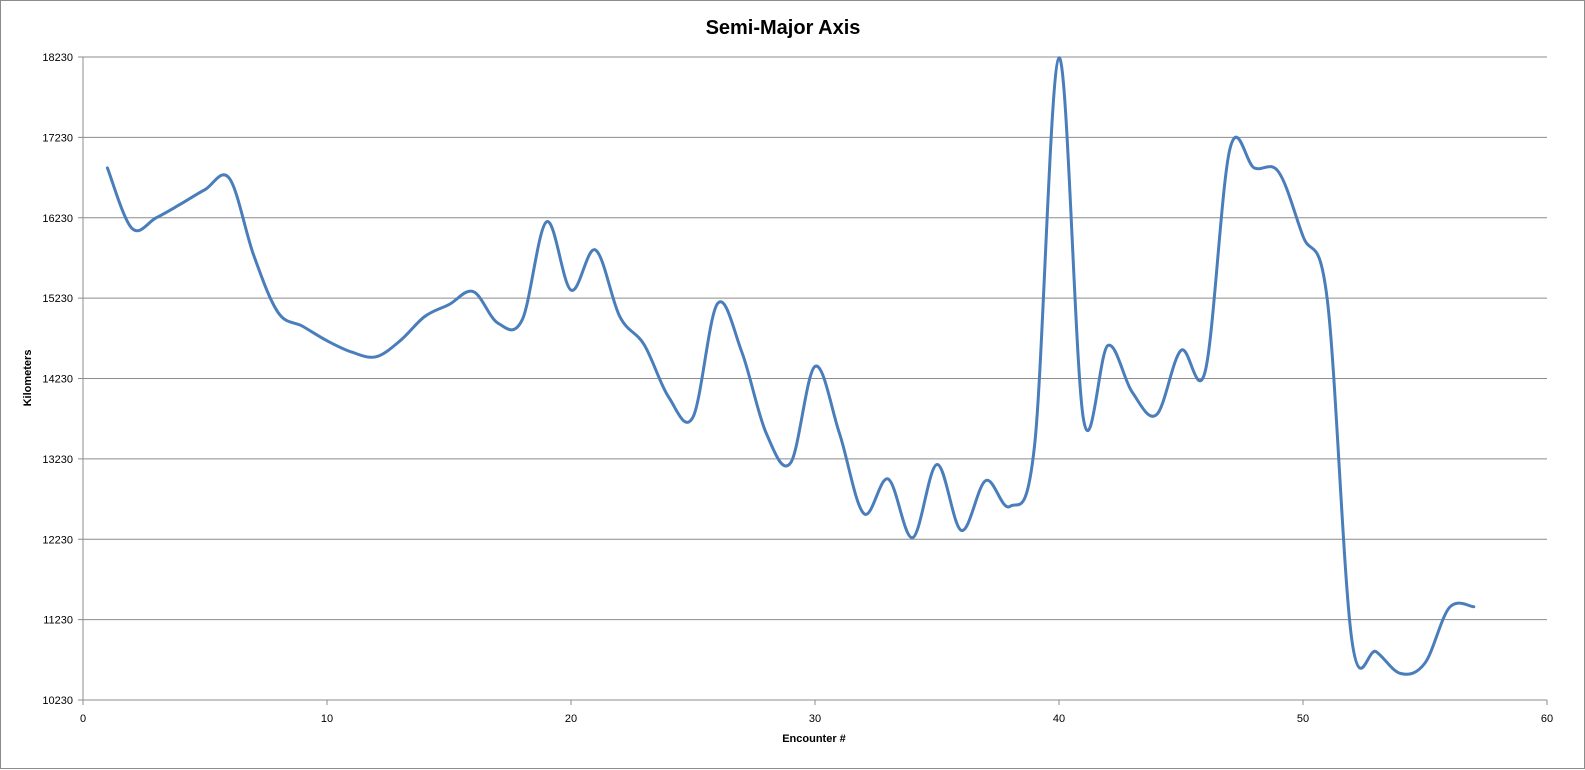  What do you see at coordinates (816, 712) in the screenshot?
I see `x-axis-ticks: 0 10 20 30 40 50 60` at bounding box center [816, 712].